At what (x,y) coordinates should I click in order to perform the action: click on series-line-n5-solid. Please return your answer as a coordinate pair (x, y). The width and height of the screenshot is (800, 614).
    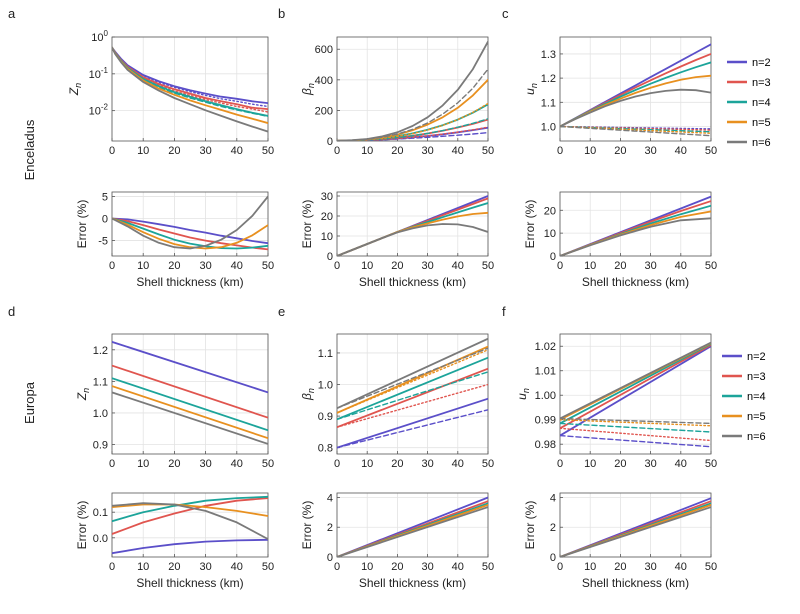
    Looking at the image, I should click on (190, 510).